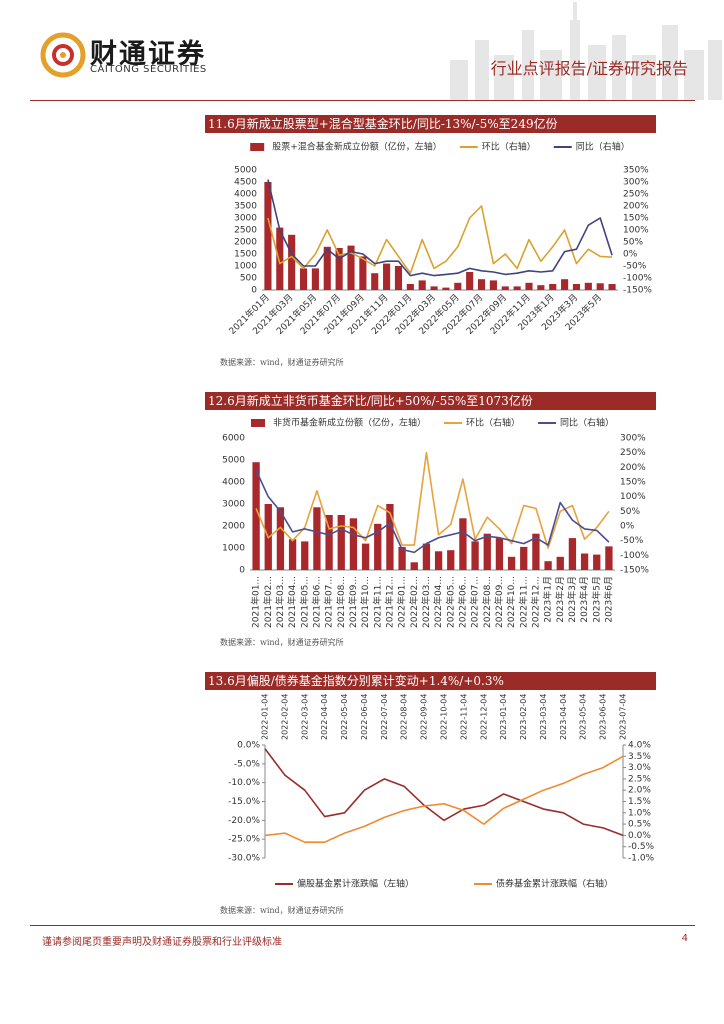 The width and height of the screenshot is (724, 1024). Describe the element at coordinates (630, 255) in the screenshot. I see `y2-tick-label: 0%` at that location.